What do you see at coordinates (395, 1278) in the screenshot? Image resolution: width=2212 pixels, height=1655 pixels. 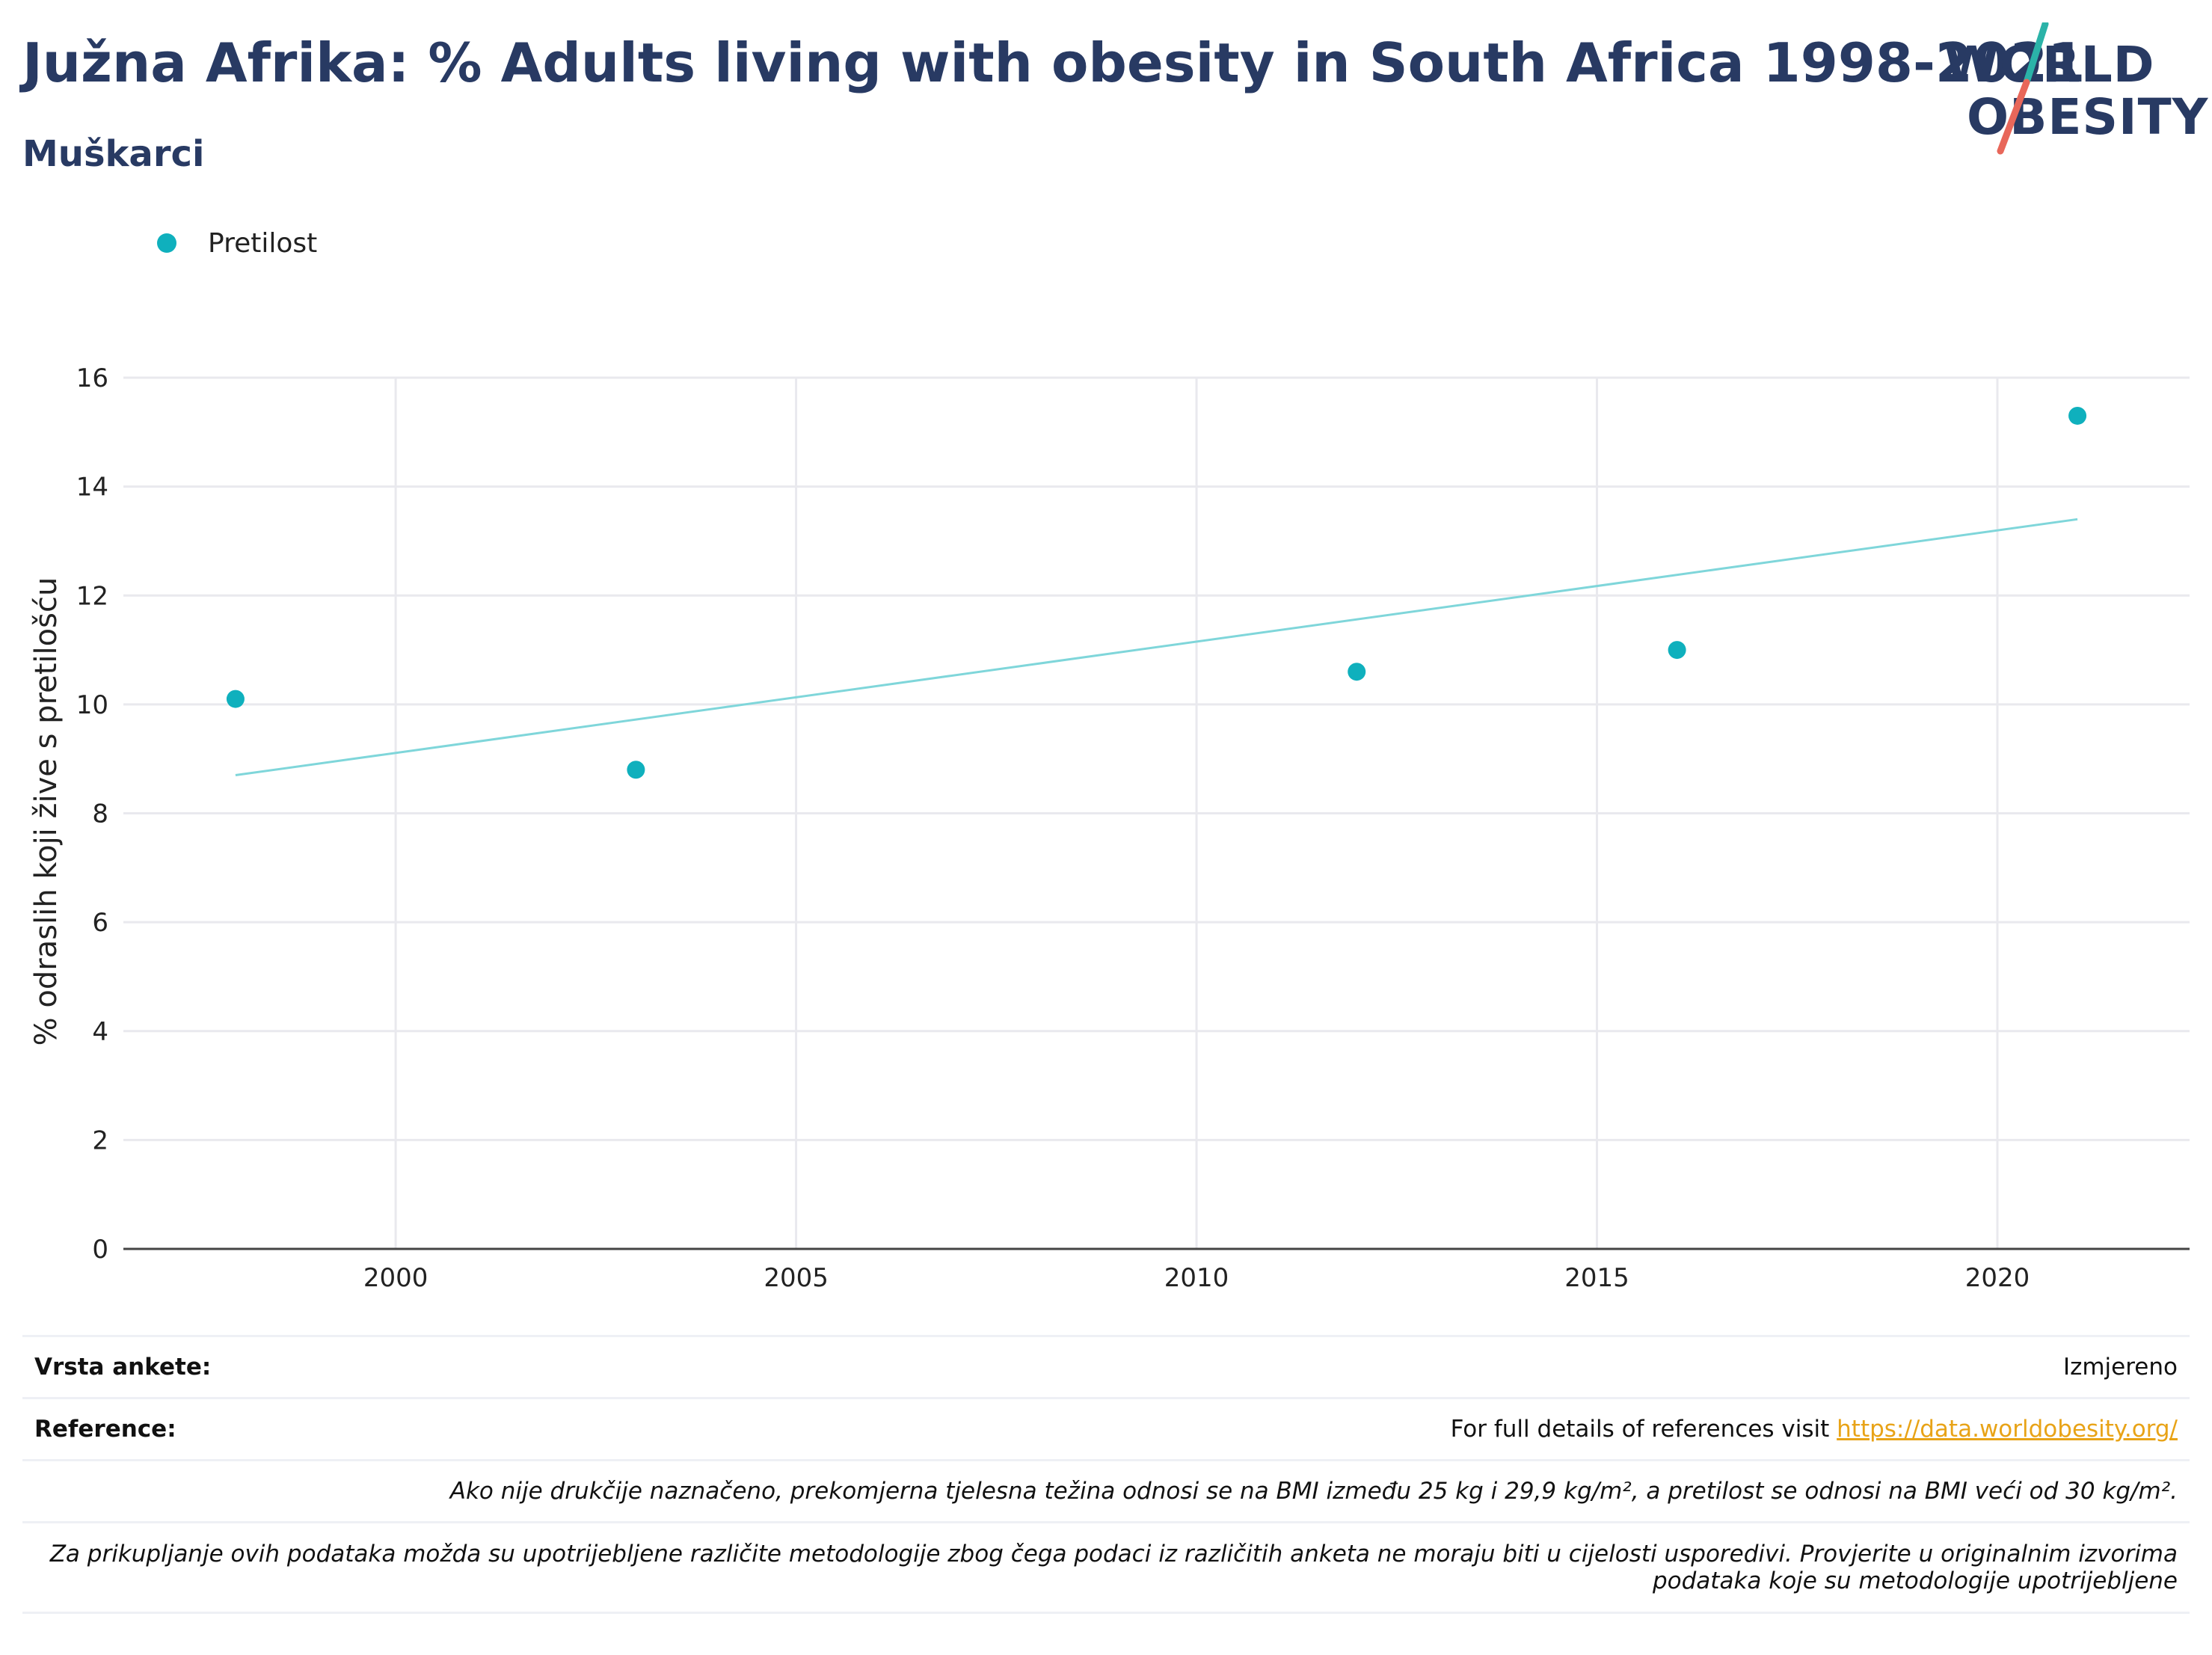 I see `x-tick-label: 2000` at bounding box center [395, 1278].